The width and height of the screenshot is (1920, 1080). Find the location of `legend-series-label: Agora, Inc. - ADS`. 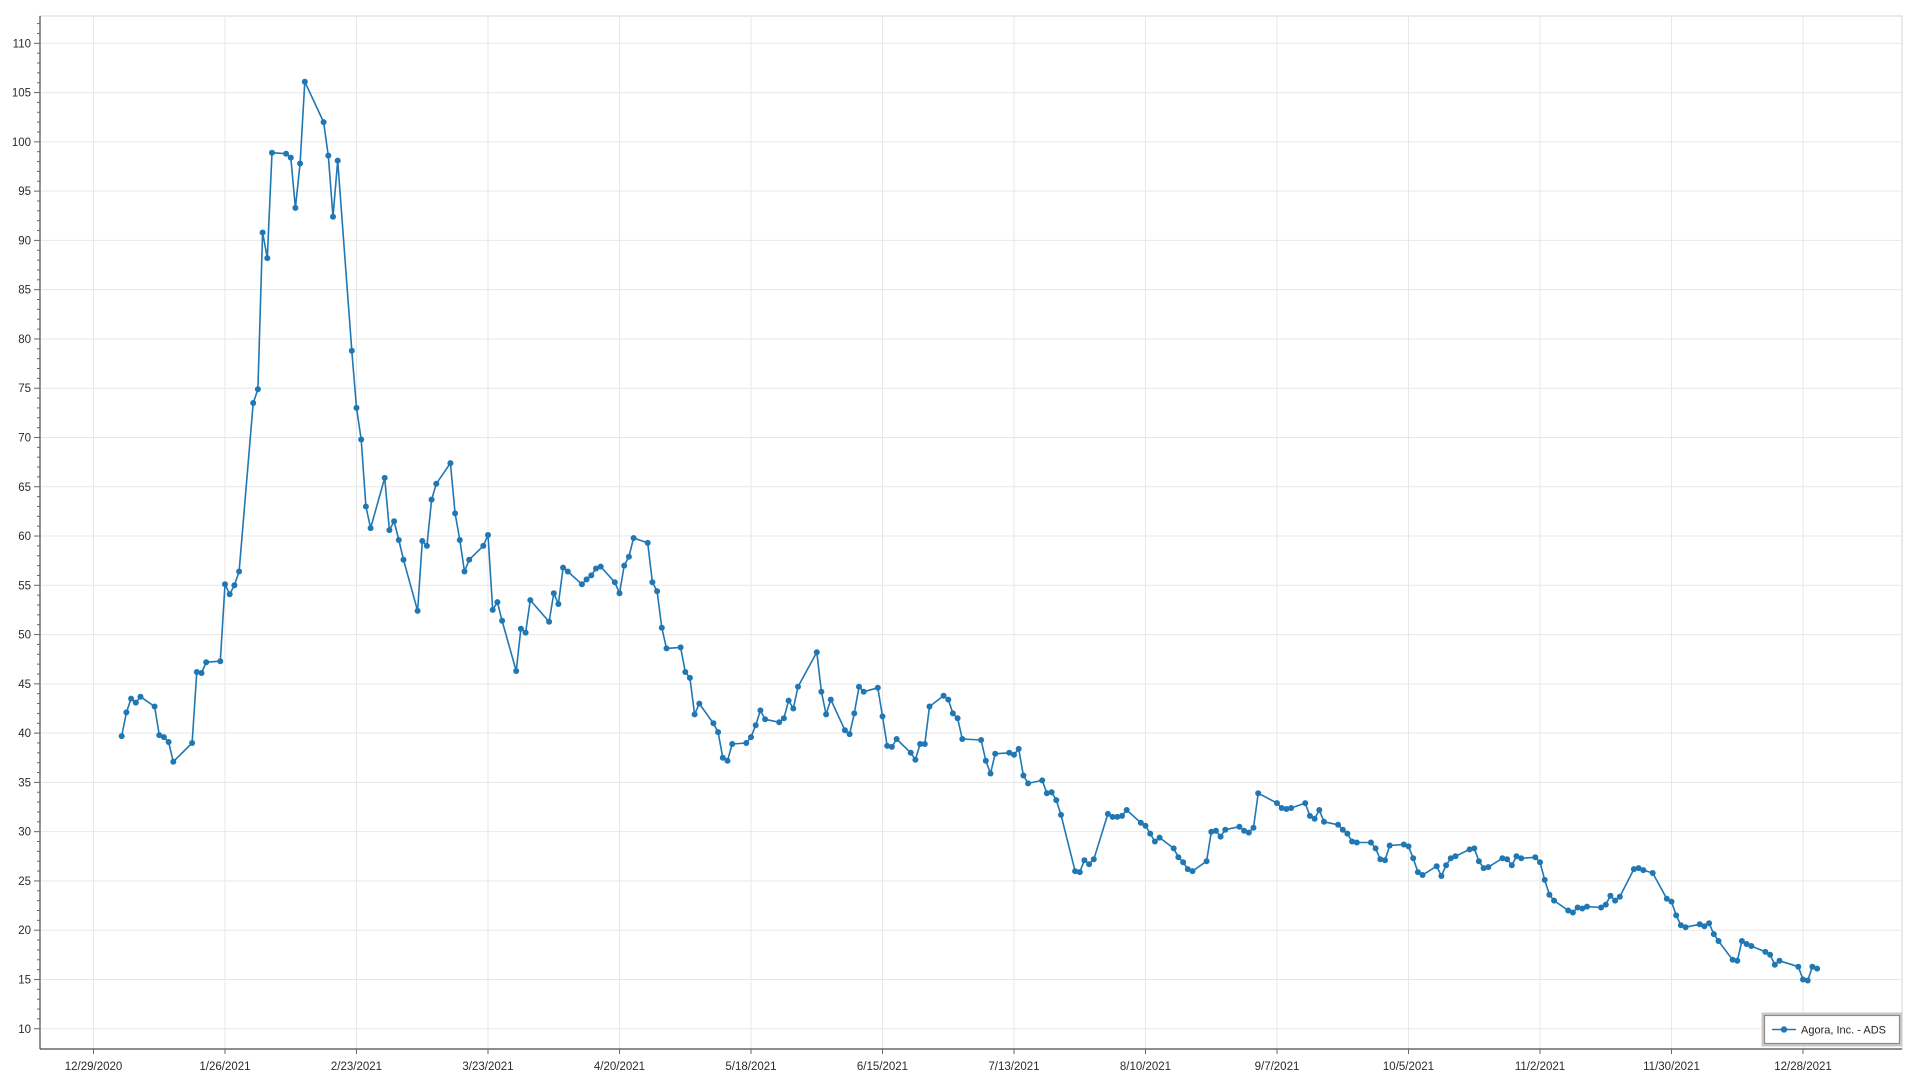

legend-series-label: Agora, Inc. - ADS is located at coordinates (1843, 1031).